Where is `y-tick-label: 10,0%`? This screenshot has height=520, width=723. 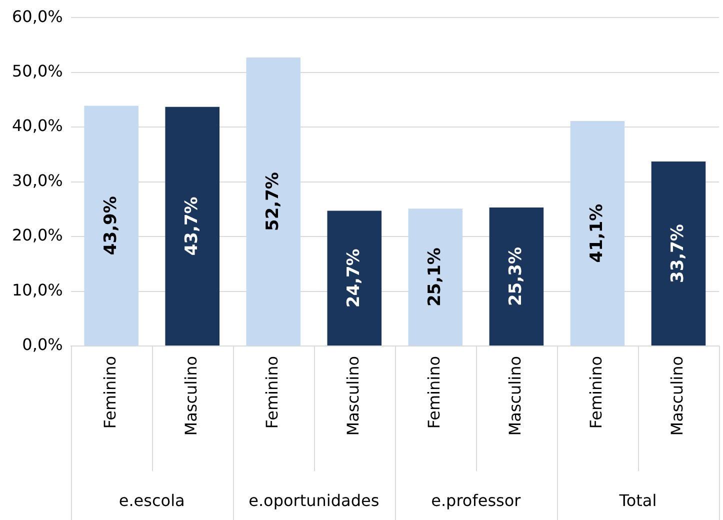
y-tick-label: 10,0% is located at coordinates (37, 290).